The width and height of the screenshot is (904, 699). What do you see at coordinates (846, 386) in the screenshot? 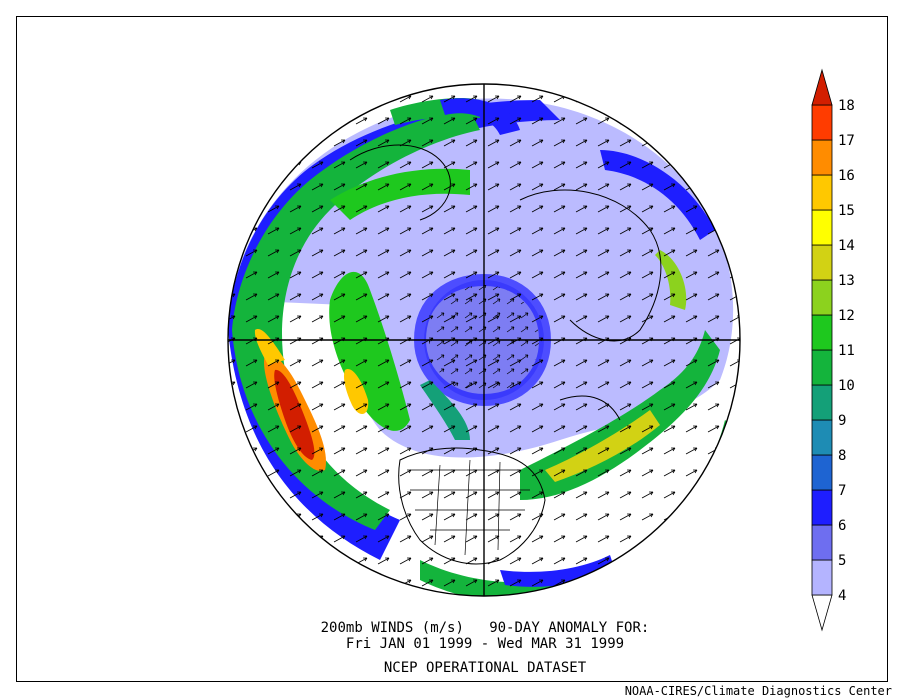
I see `colorbar-label: 10` at bounding box center [846, 386].